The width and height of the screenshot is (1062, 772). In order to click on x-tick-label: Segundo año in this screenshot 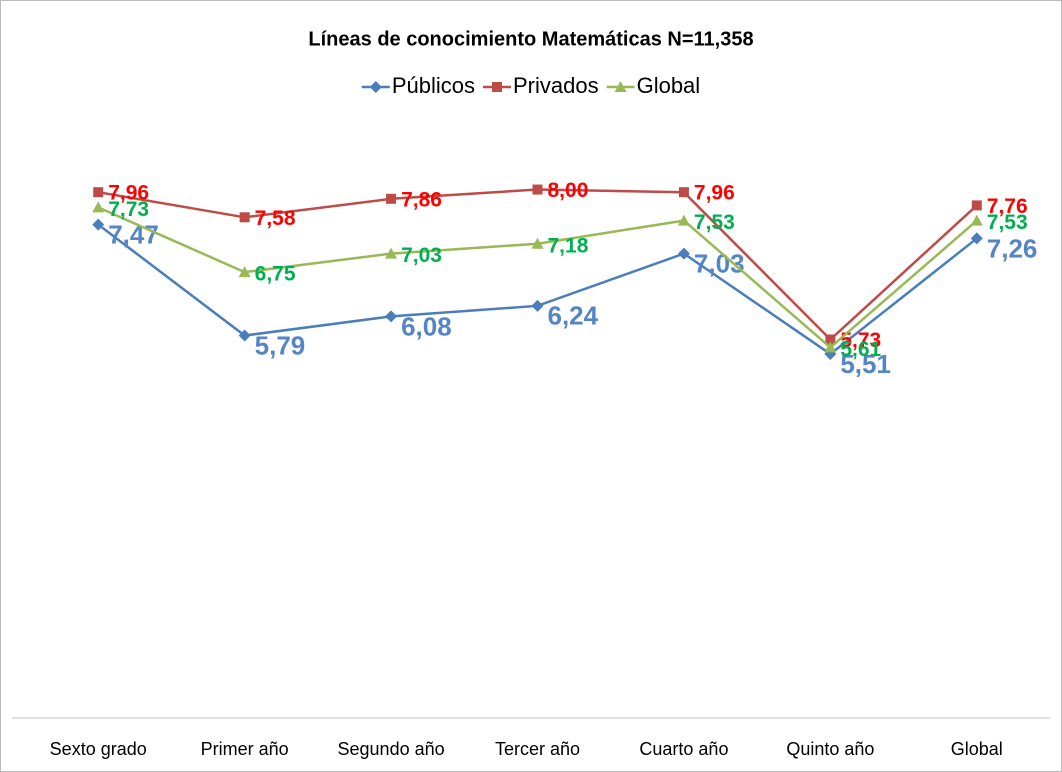, I will do `click(391, 749)`.